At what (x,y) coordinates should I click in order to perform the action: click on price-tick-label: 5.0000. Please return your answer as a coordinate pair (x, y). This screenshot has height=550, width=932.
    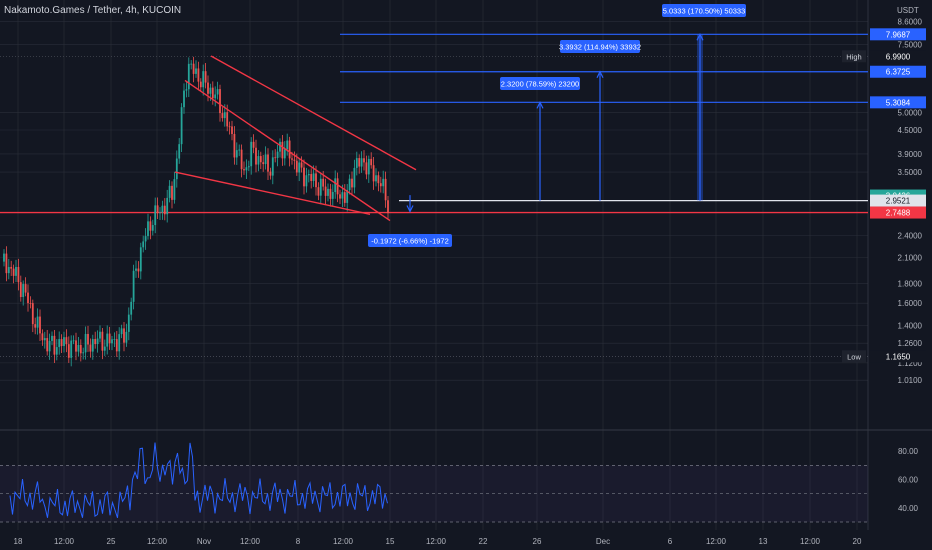
    Looking at the image, I should click on (910, 112).